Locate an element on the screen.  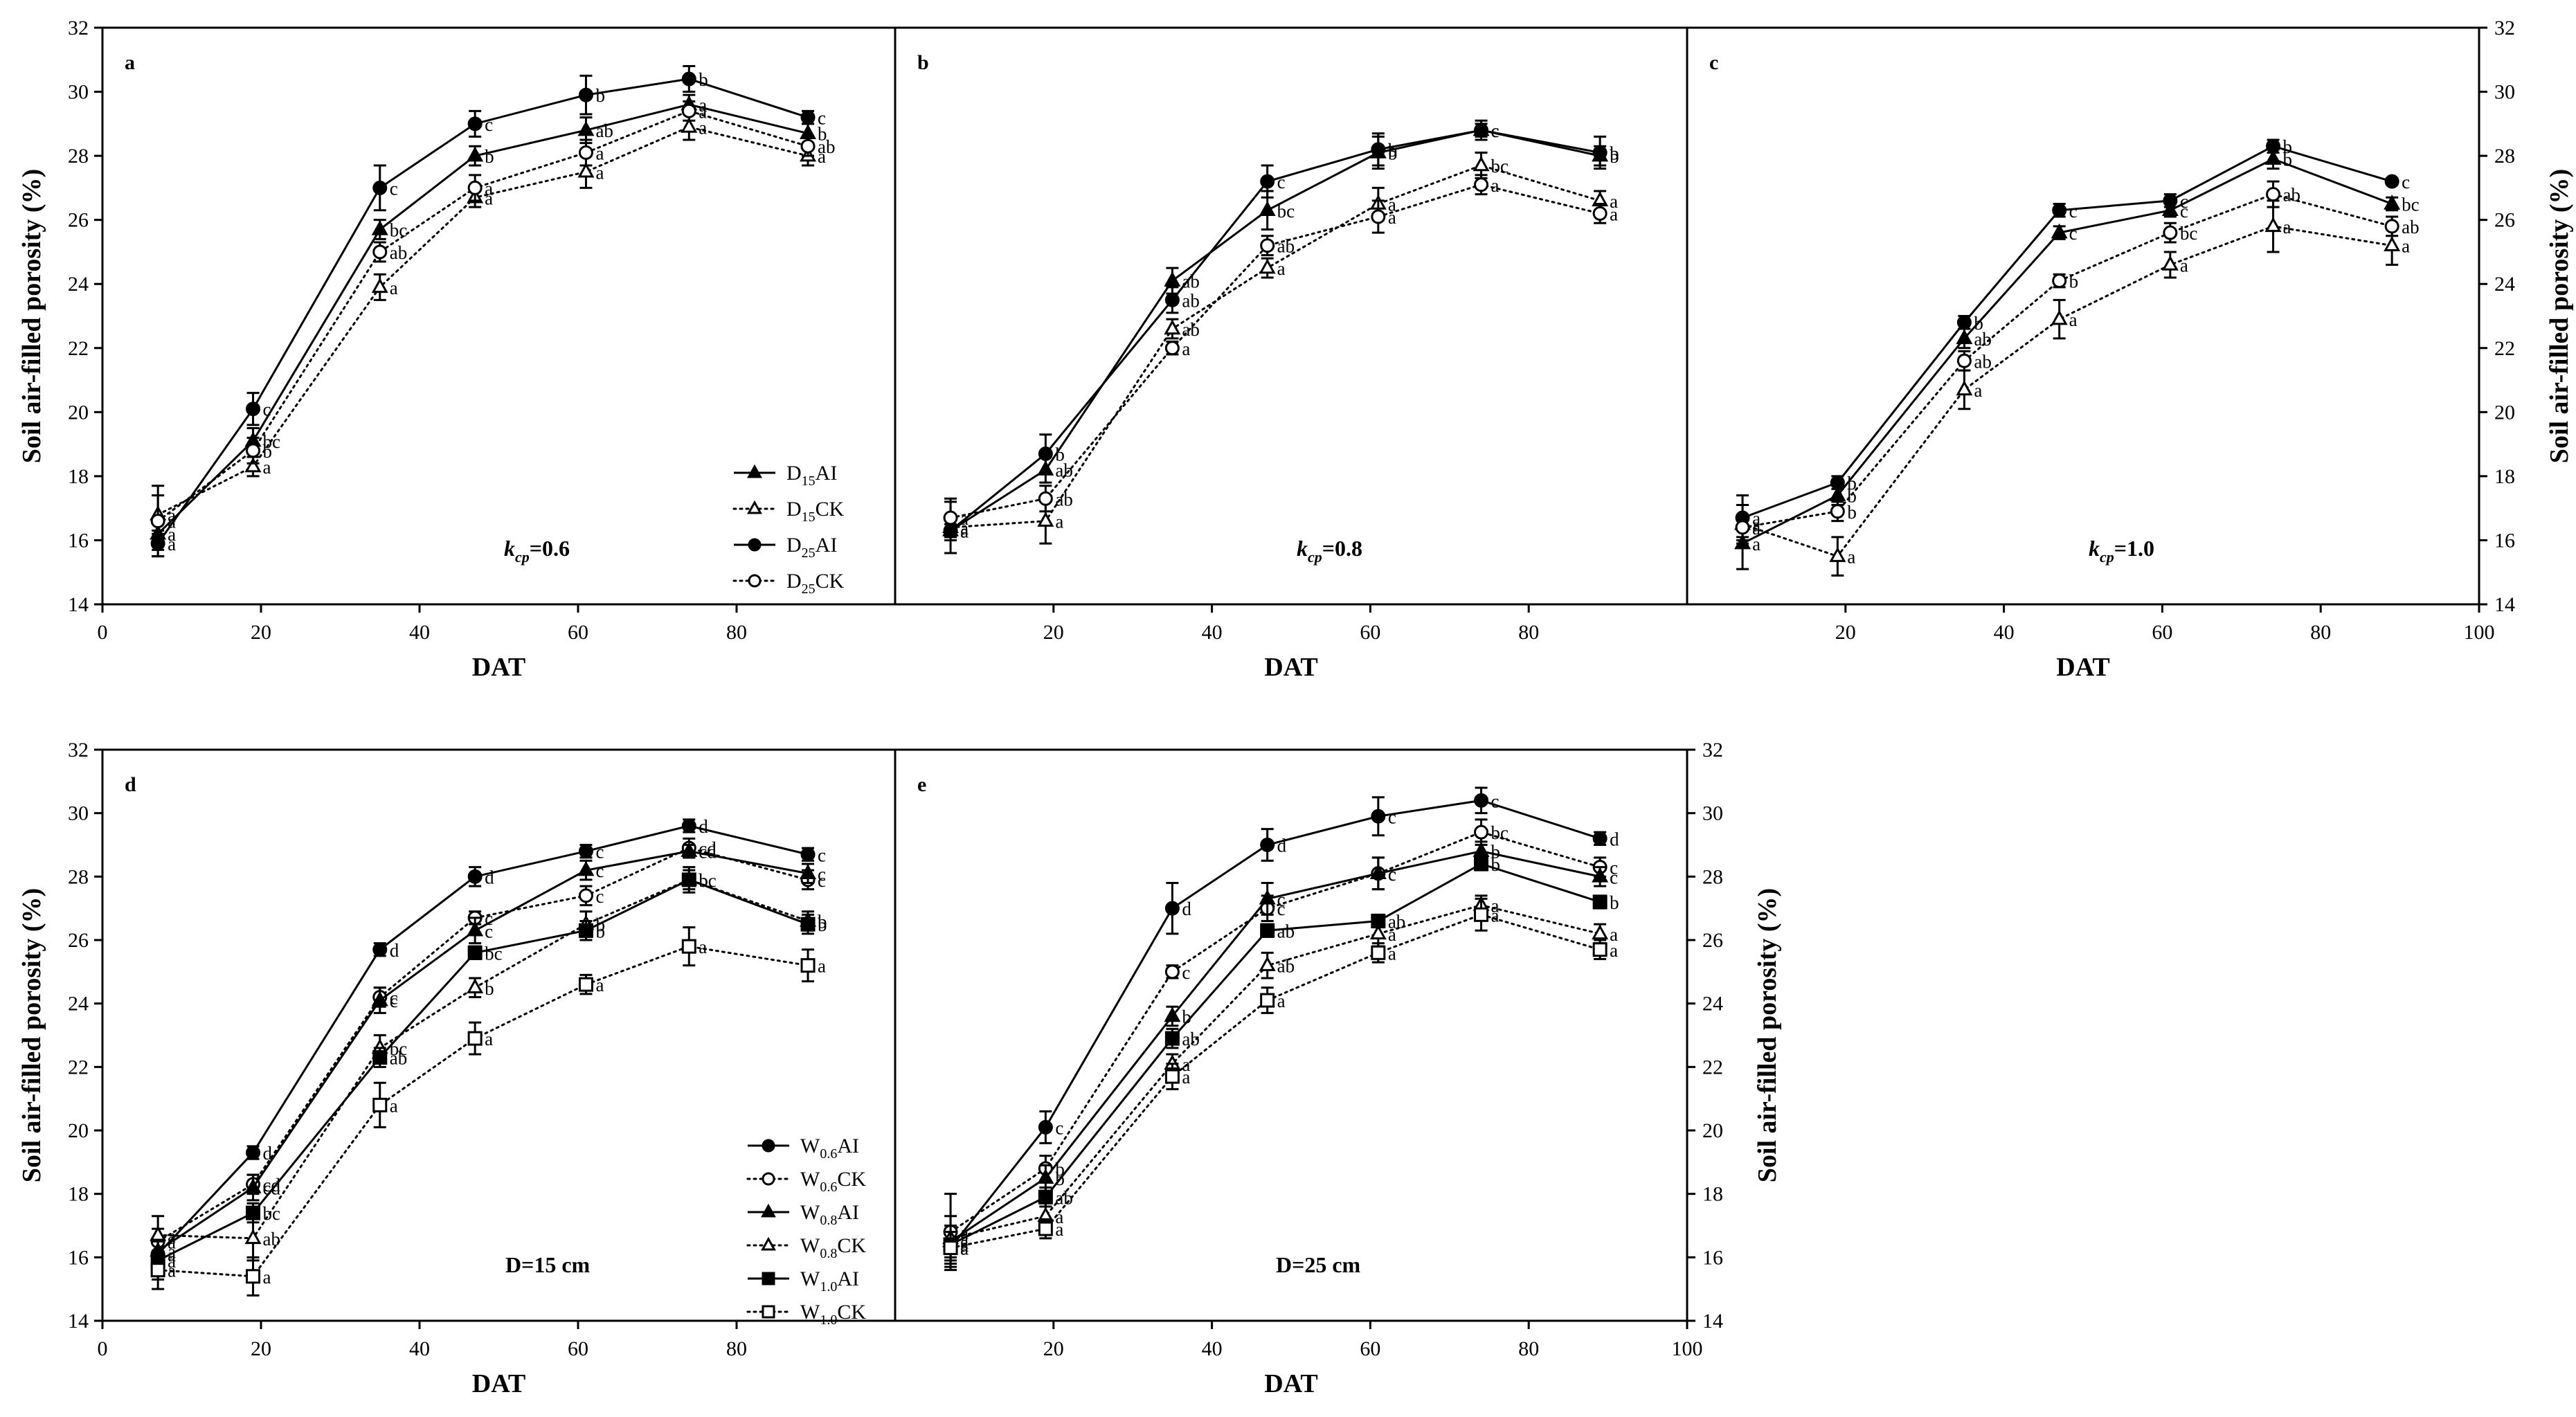
panel-annotation: D=25 cm is located at coordinates (1318, 1264).